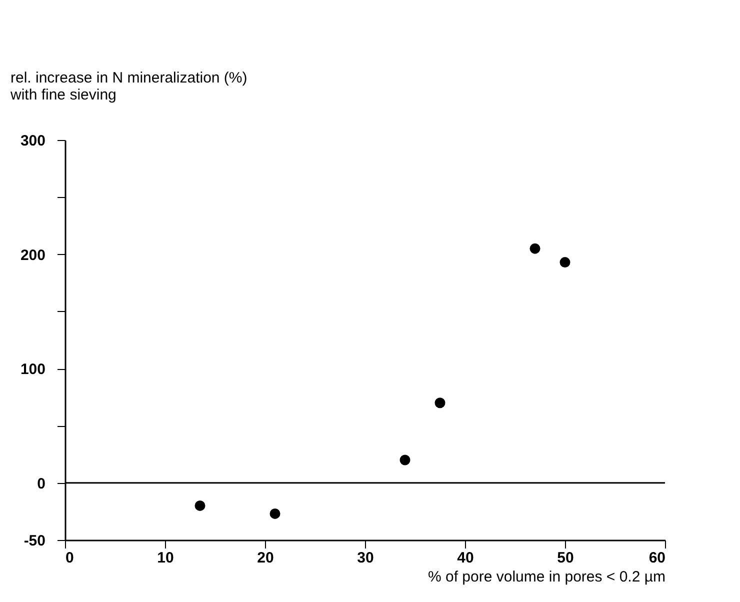  What do you see at coordinates (35, 541) in the screenshot?
I see `y-tick-label: -50` at bounding box center [35, 541].